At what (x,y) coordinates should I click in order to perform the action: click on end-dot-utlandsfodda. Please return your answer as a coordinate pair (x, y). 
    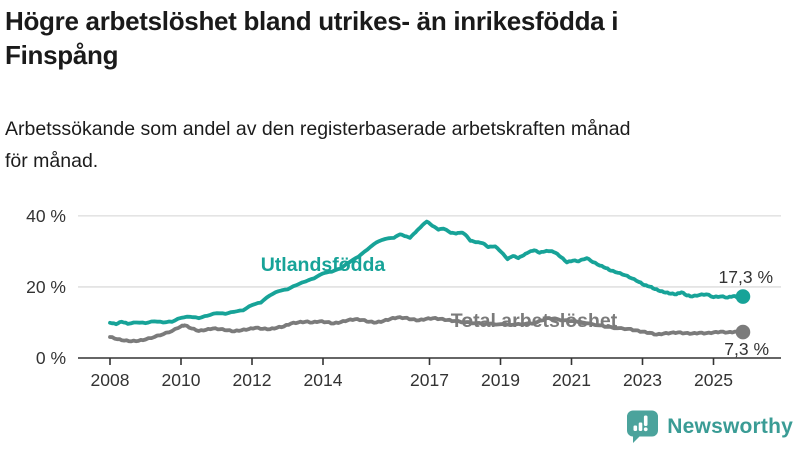
    Looking at the image, I should click on (743, 296).